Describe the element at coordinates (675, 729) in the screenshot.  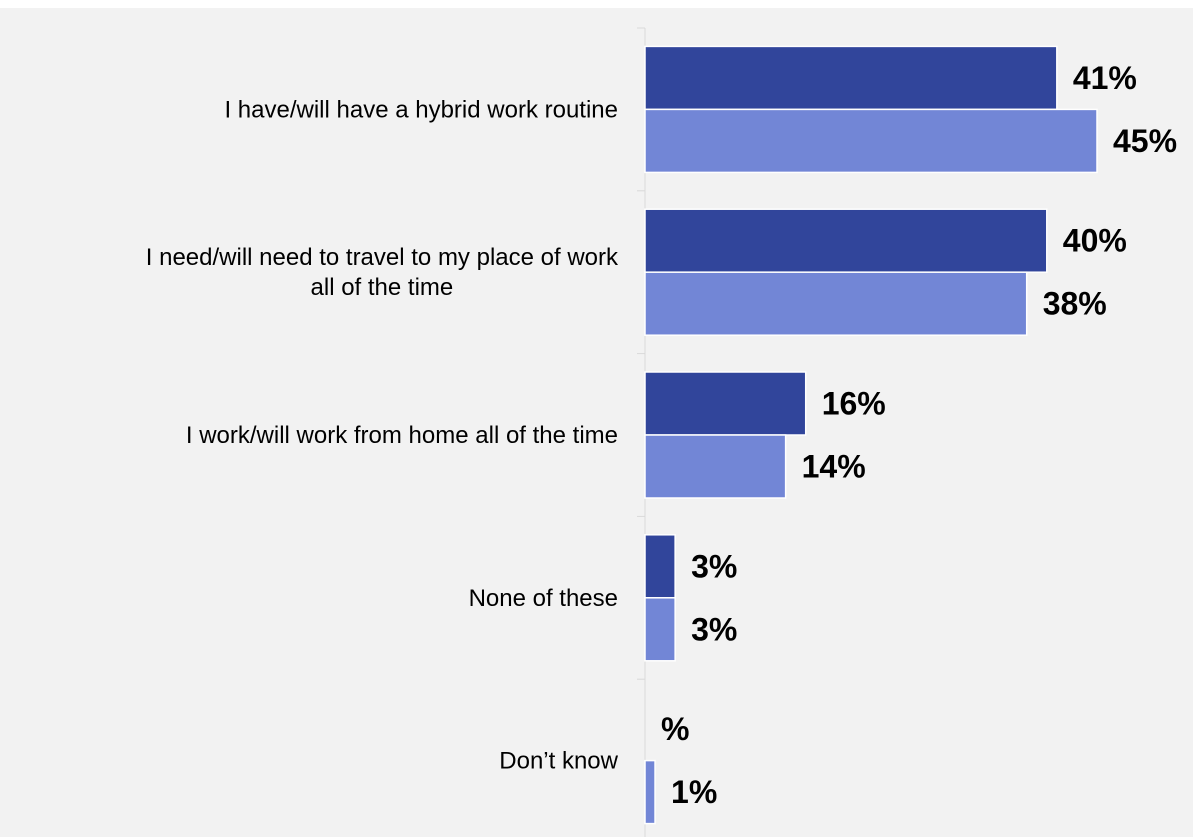
I see `data-label: %` at that location.